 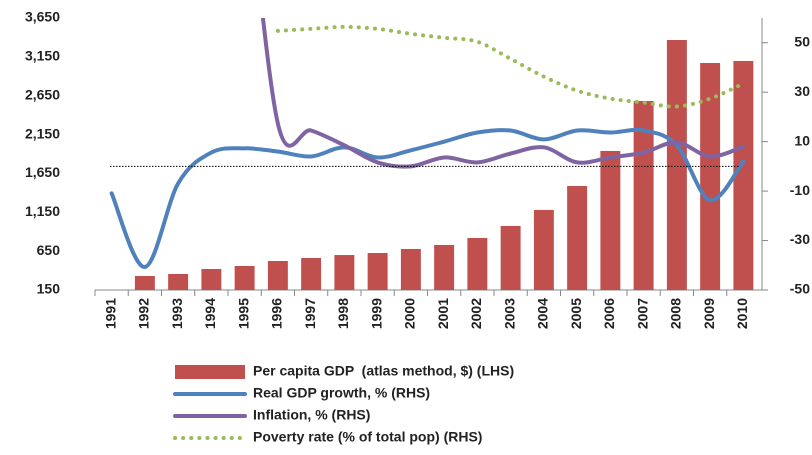 I want to click on line-series, so click(x=510, y=66).